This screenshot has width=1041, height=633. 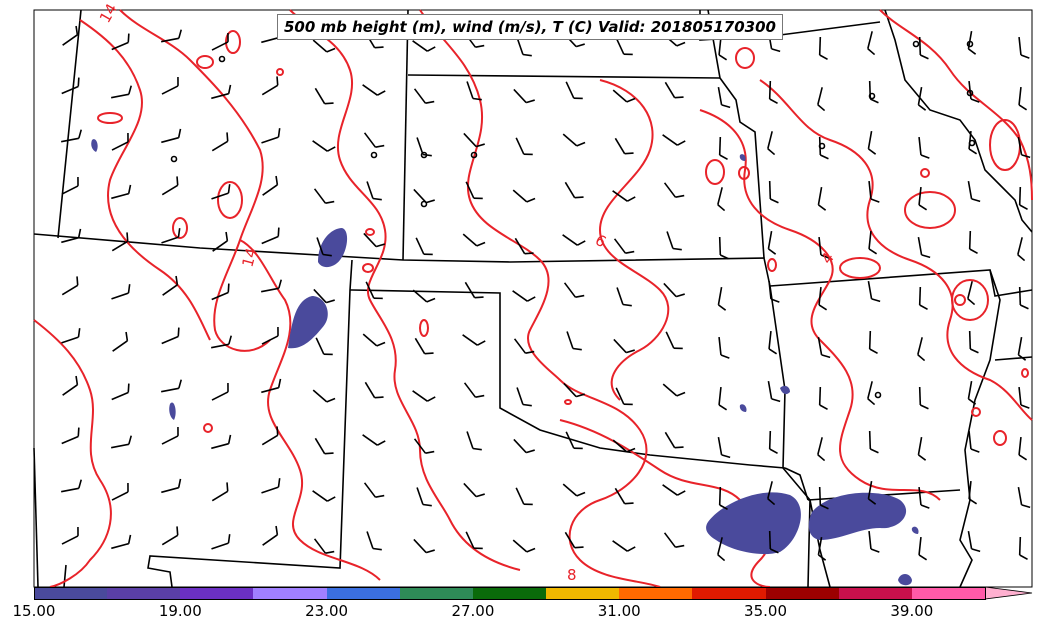 I want to click on colorbar-frame, so click(x=510, y=593).